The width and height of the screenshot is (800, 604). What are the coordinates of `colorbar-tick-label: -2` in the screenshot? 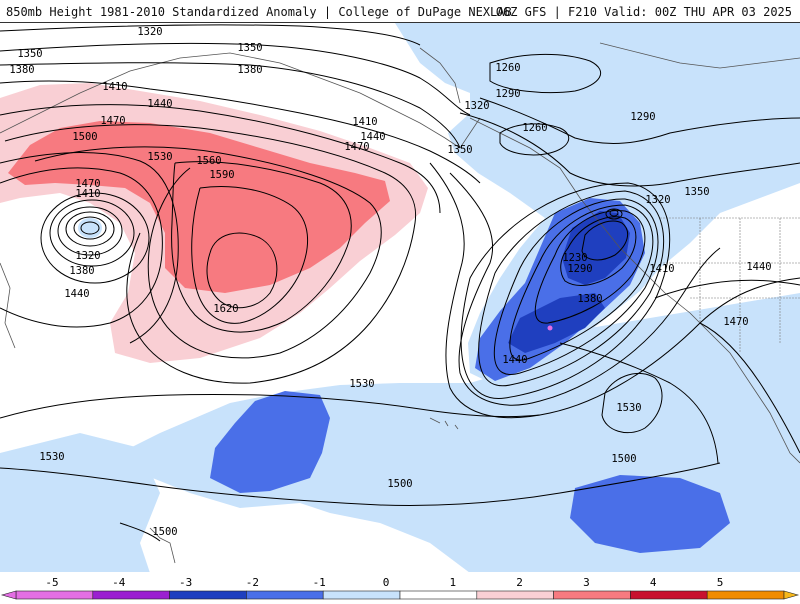 It's located at (252, 582).